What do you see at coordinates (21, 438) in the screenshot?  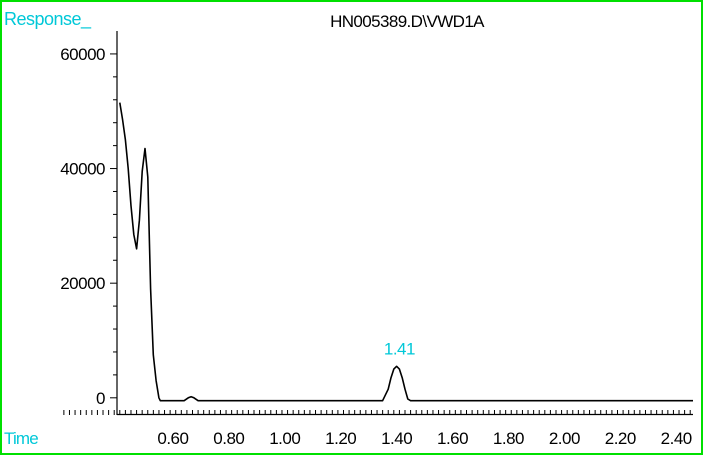 I see `x-axis-label: Time` at bounding box center [21, 438].